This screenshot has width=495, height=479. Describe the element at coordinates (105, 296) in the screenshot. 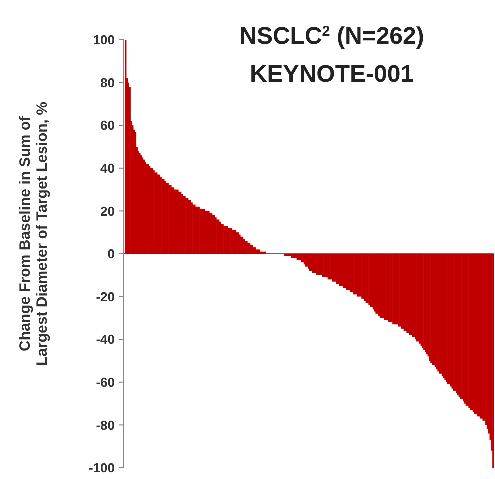

I see `y-tick-label: -20` at that location.